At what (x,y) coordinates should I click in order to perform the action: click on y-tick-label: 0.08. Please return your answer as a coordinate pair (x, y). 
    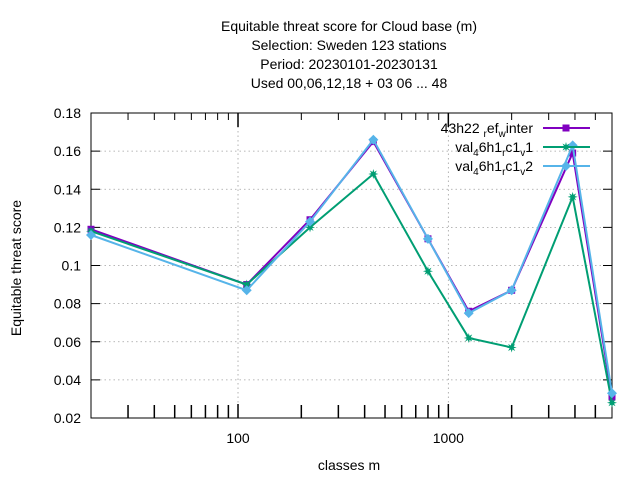
    Looking at the image, I should click on (67, 304).